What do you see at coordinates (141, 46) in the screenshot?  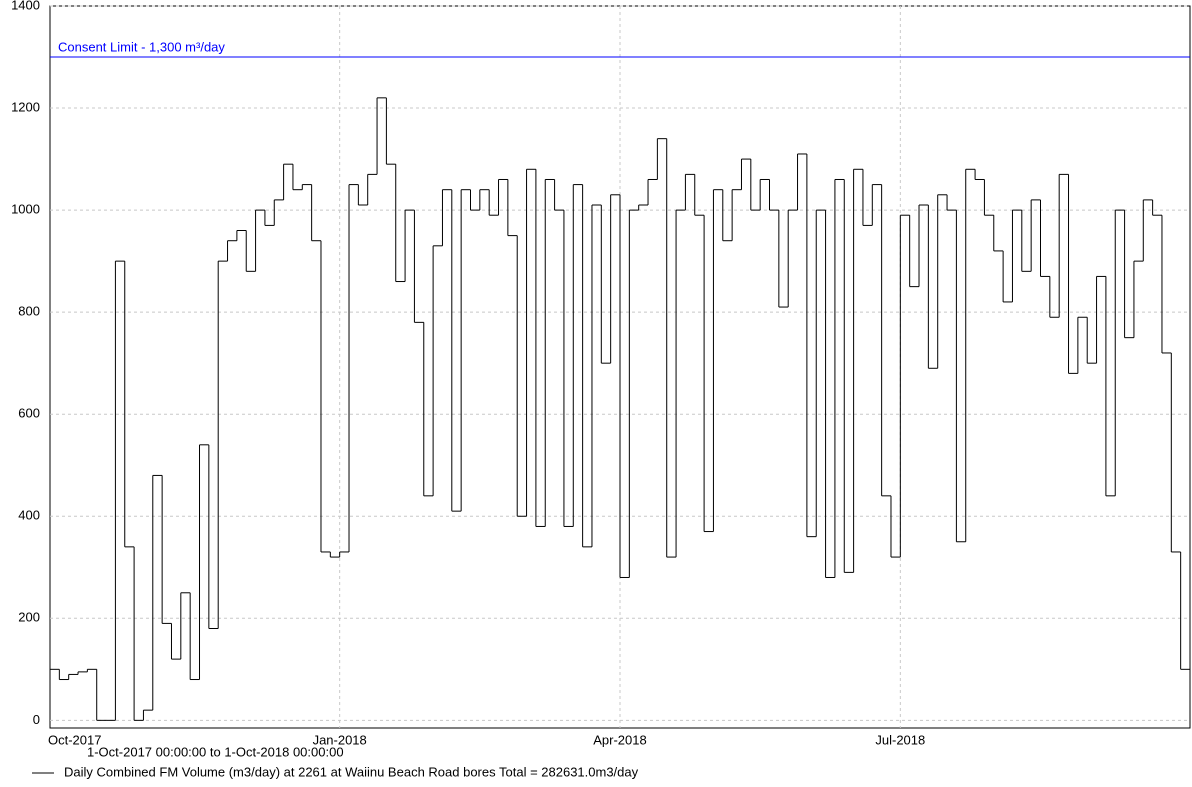 I see `limit-label: Consent Limit - 1,300 m³/day` at bounding box center [141, 46].